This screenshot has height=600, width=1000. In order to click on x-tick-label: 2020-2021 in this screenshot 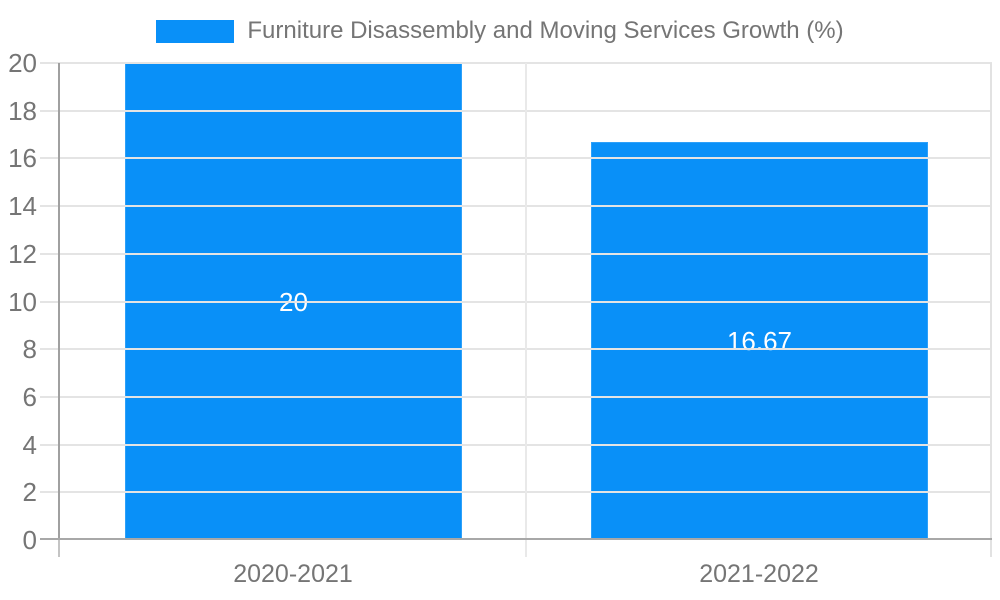, I will do `click(293, 574)`.